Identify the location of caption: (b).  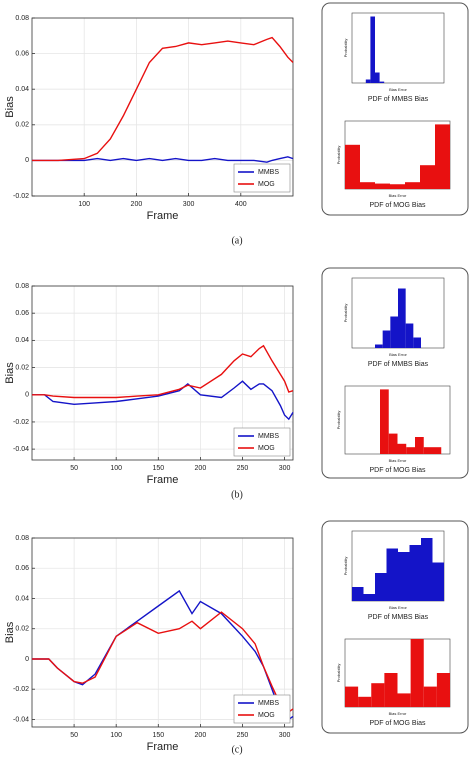
(237, 494).